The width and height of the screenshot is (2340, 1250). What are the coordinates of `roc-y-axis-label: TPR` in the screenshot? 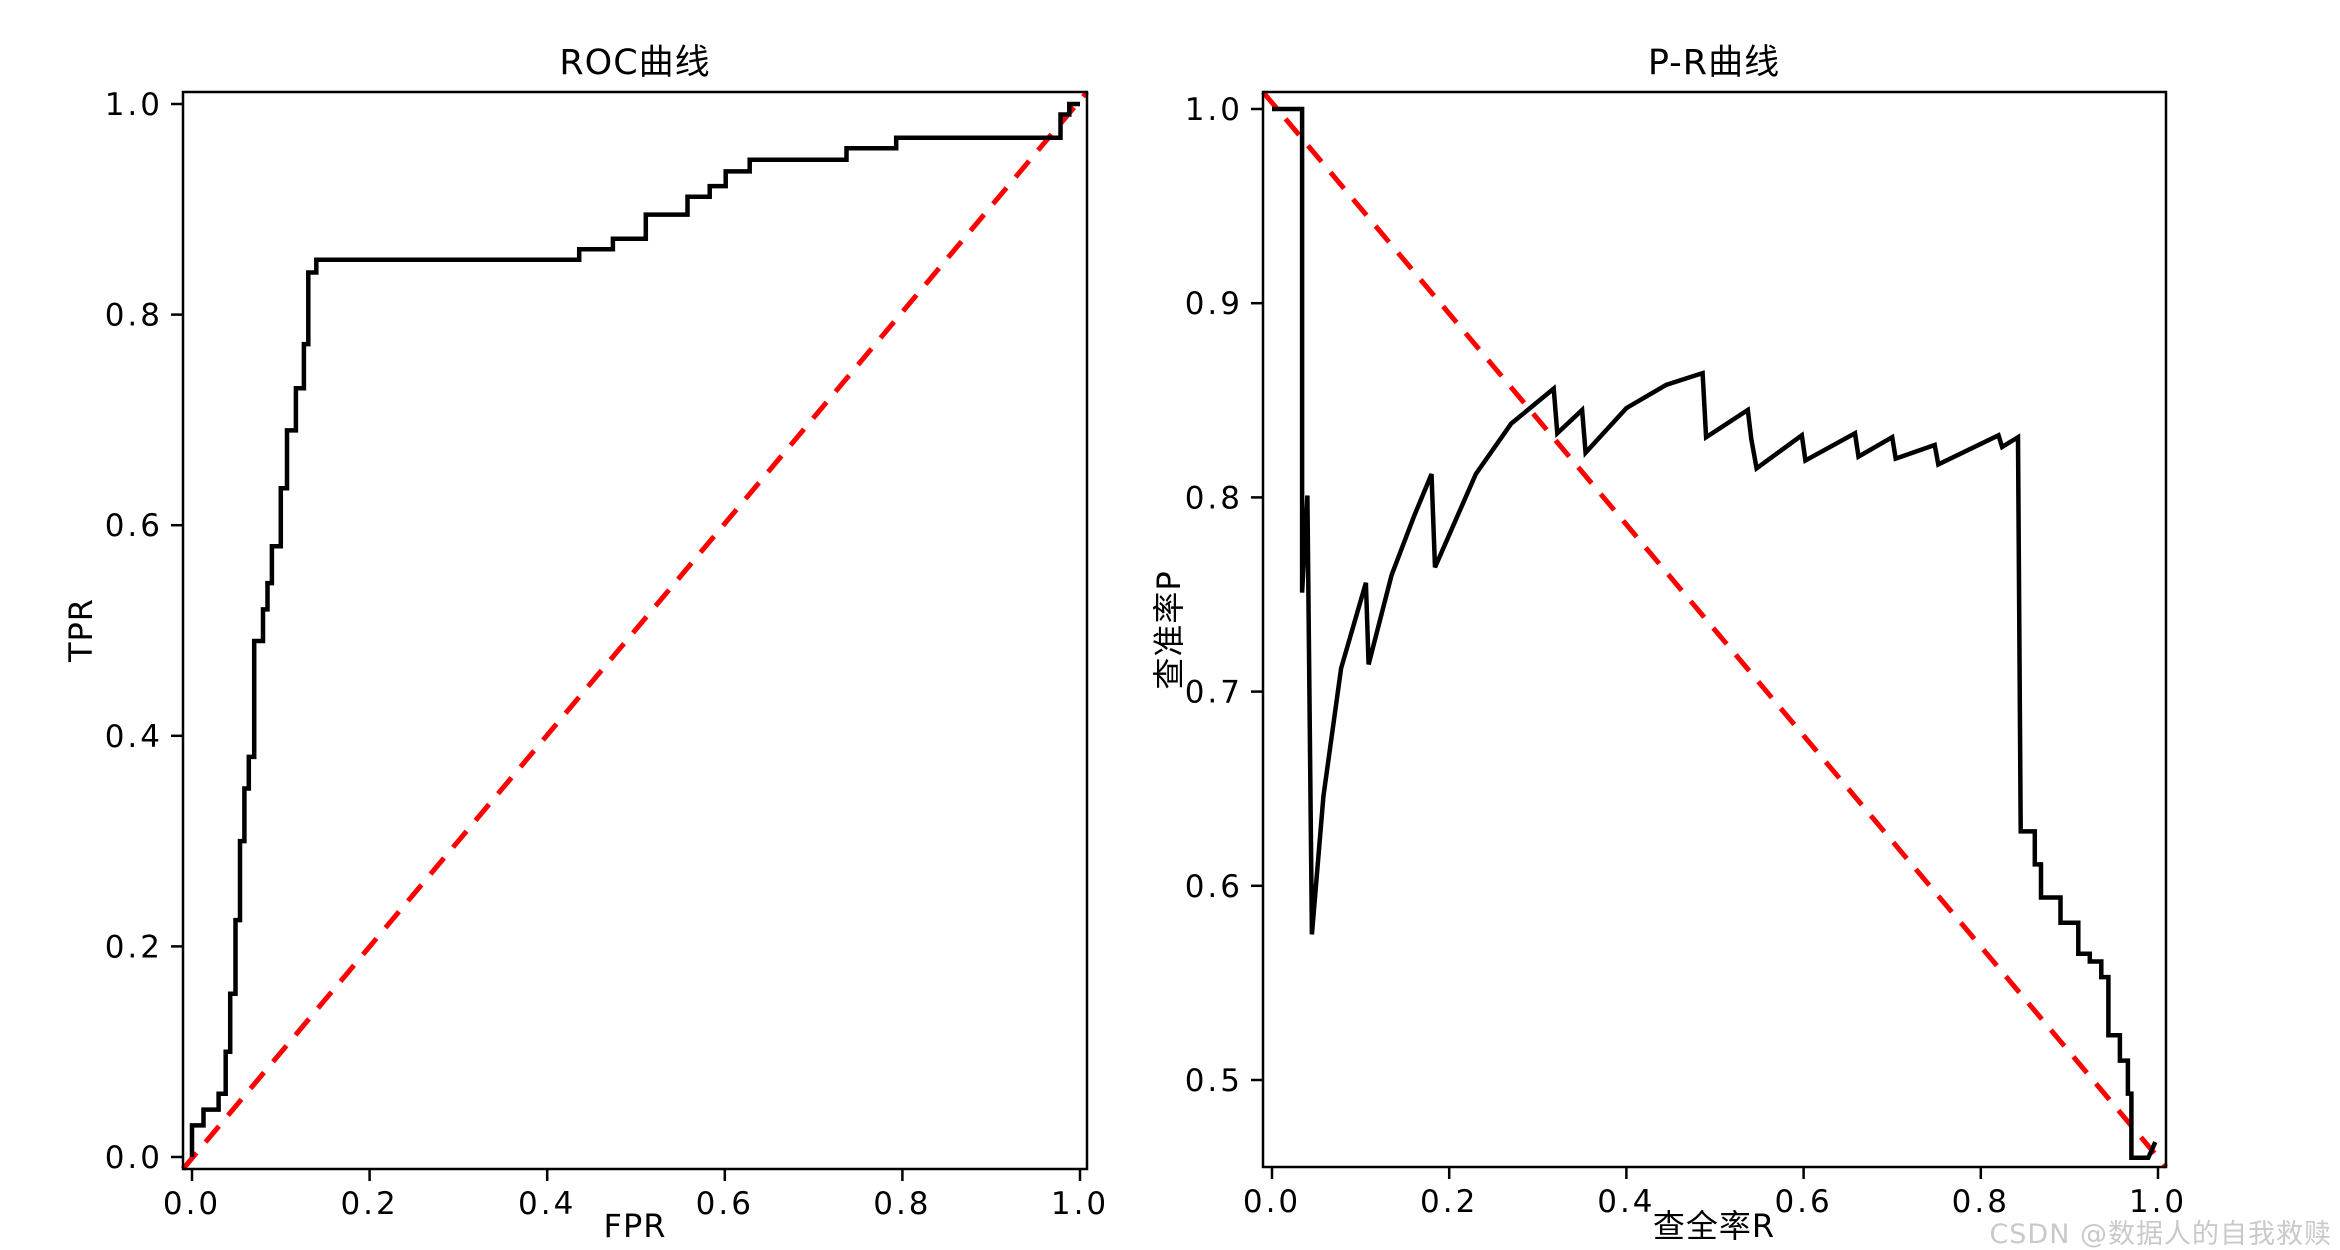 It's located at (81, 630).